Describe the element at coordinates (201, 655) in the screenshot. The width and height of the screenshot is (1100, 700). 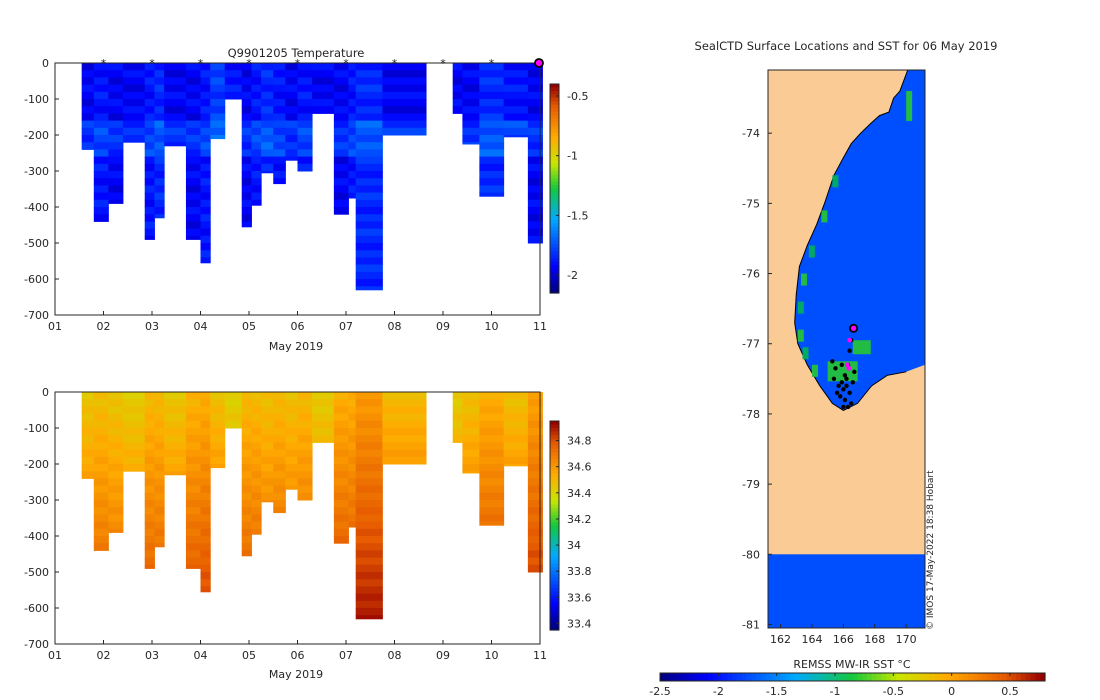
I see `x-tick-label: 04` at that location.